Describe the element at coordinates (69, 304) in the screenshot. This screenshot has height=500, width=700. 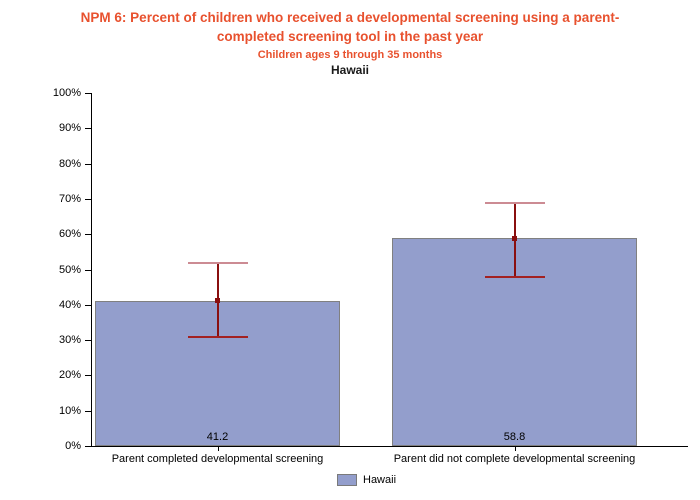
I see `y-tick-label: 40%` at that location.